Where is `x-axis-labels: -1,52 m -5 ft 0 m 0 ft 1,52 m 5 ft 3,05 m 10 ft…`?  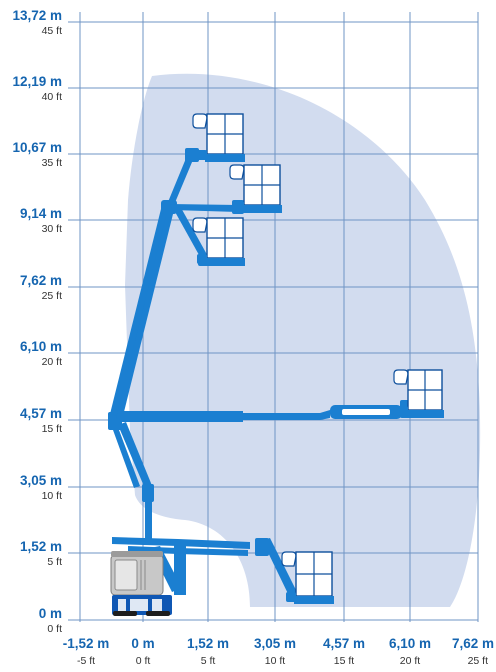
x-axis-labels: -1,52 m -5 ft 0 m 0 ft 1,52 m 5 ft 3,05 m 10 ft… is located at coordinates (278, 651).